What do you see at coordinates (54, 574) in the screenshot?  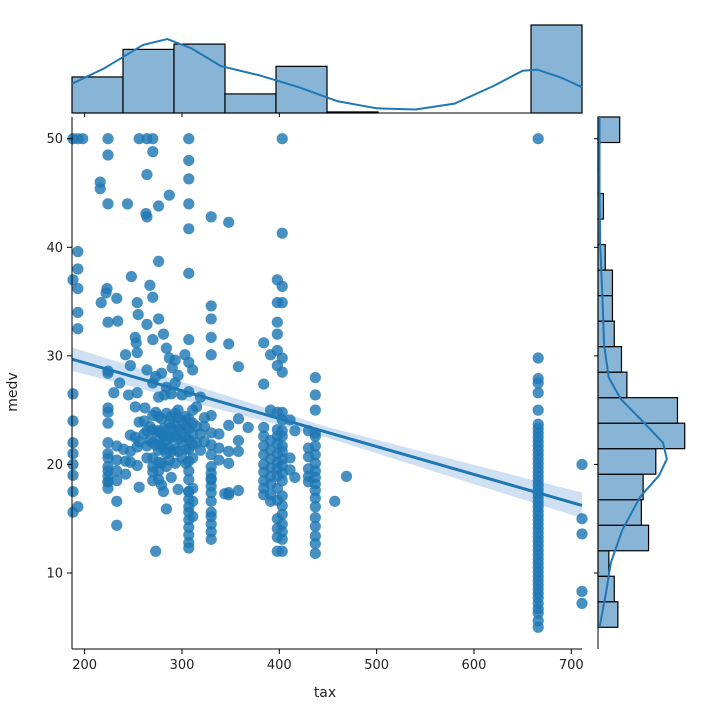 I see `y-tick-label-10: 10` at bounding box center [54, 574].